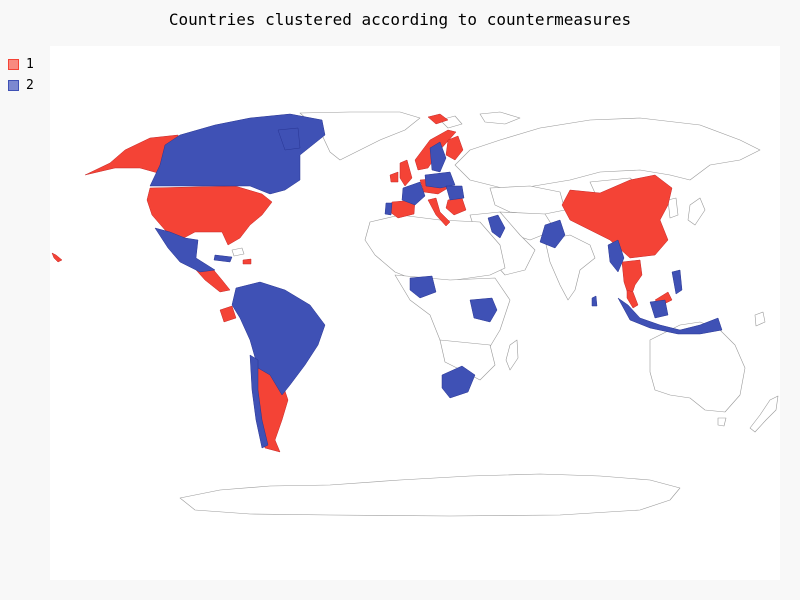  I want to click on country-nigeria, so click(423, 287).